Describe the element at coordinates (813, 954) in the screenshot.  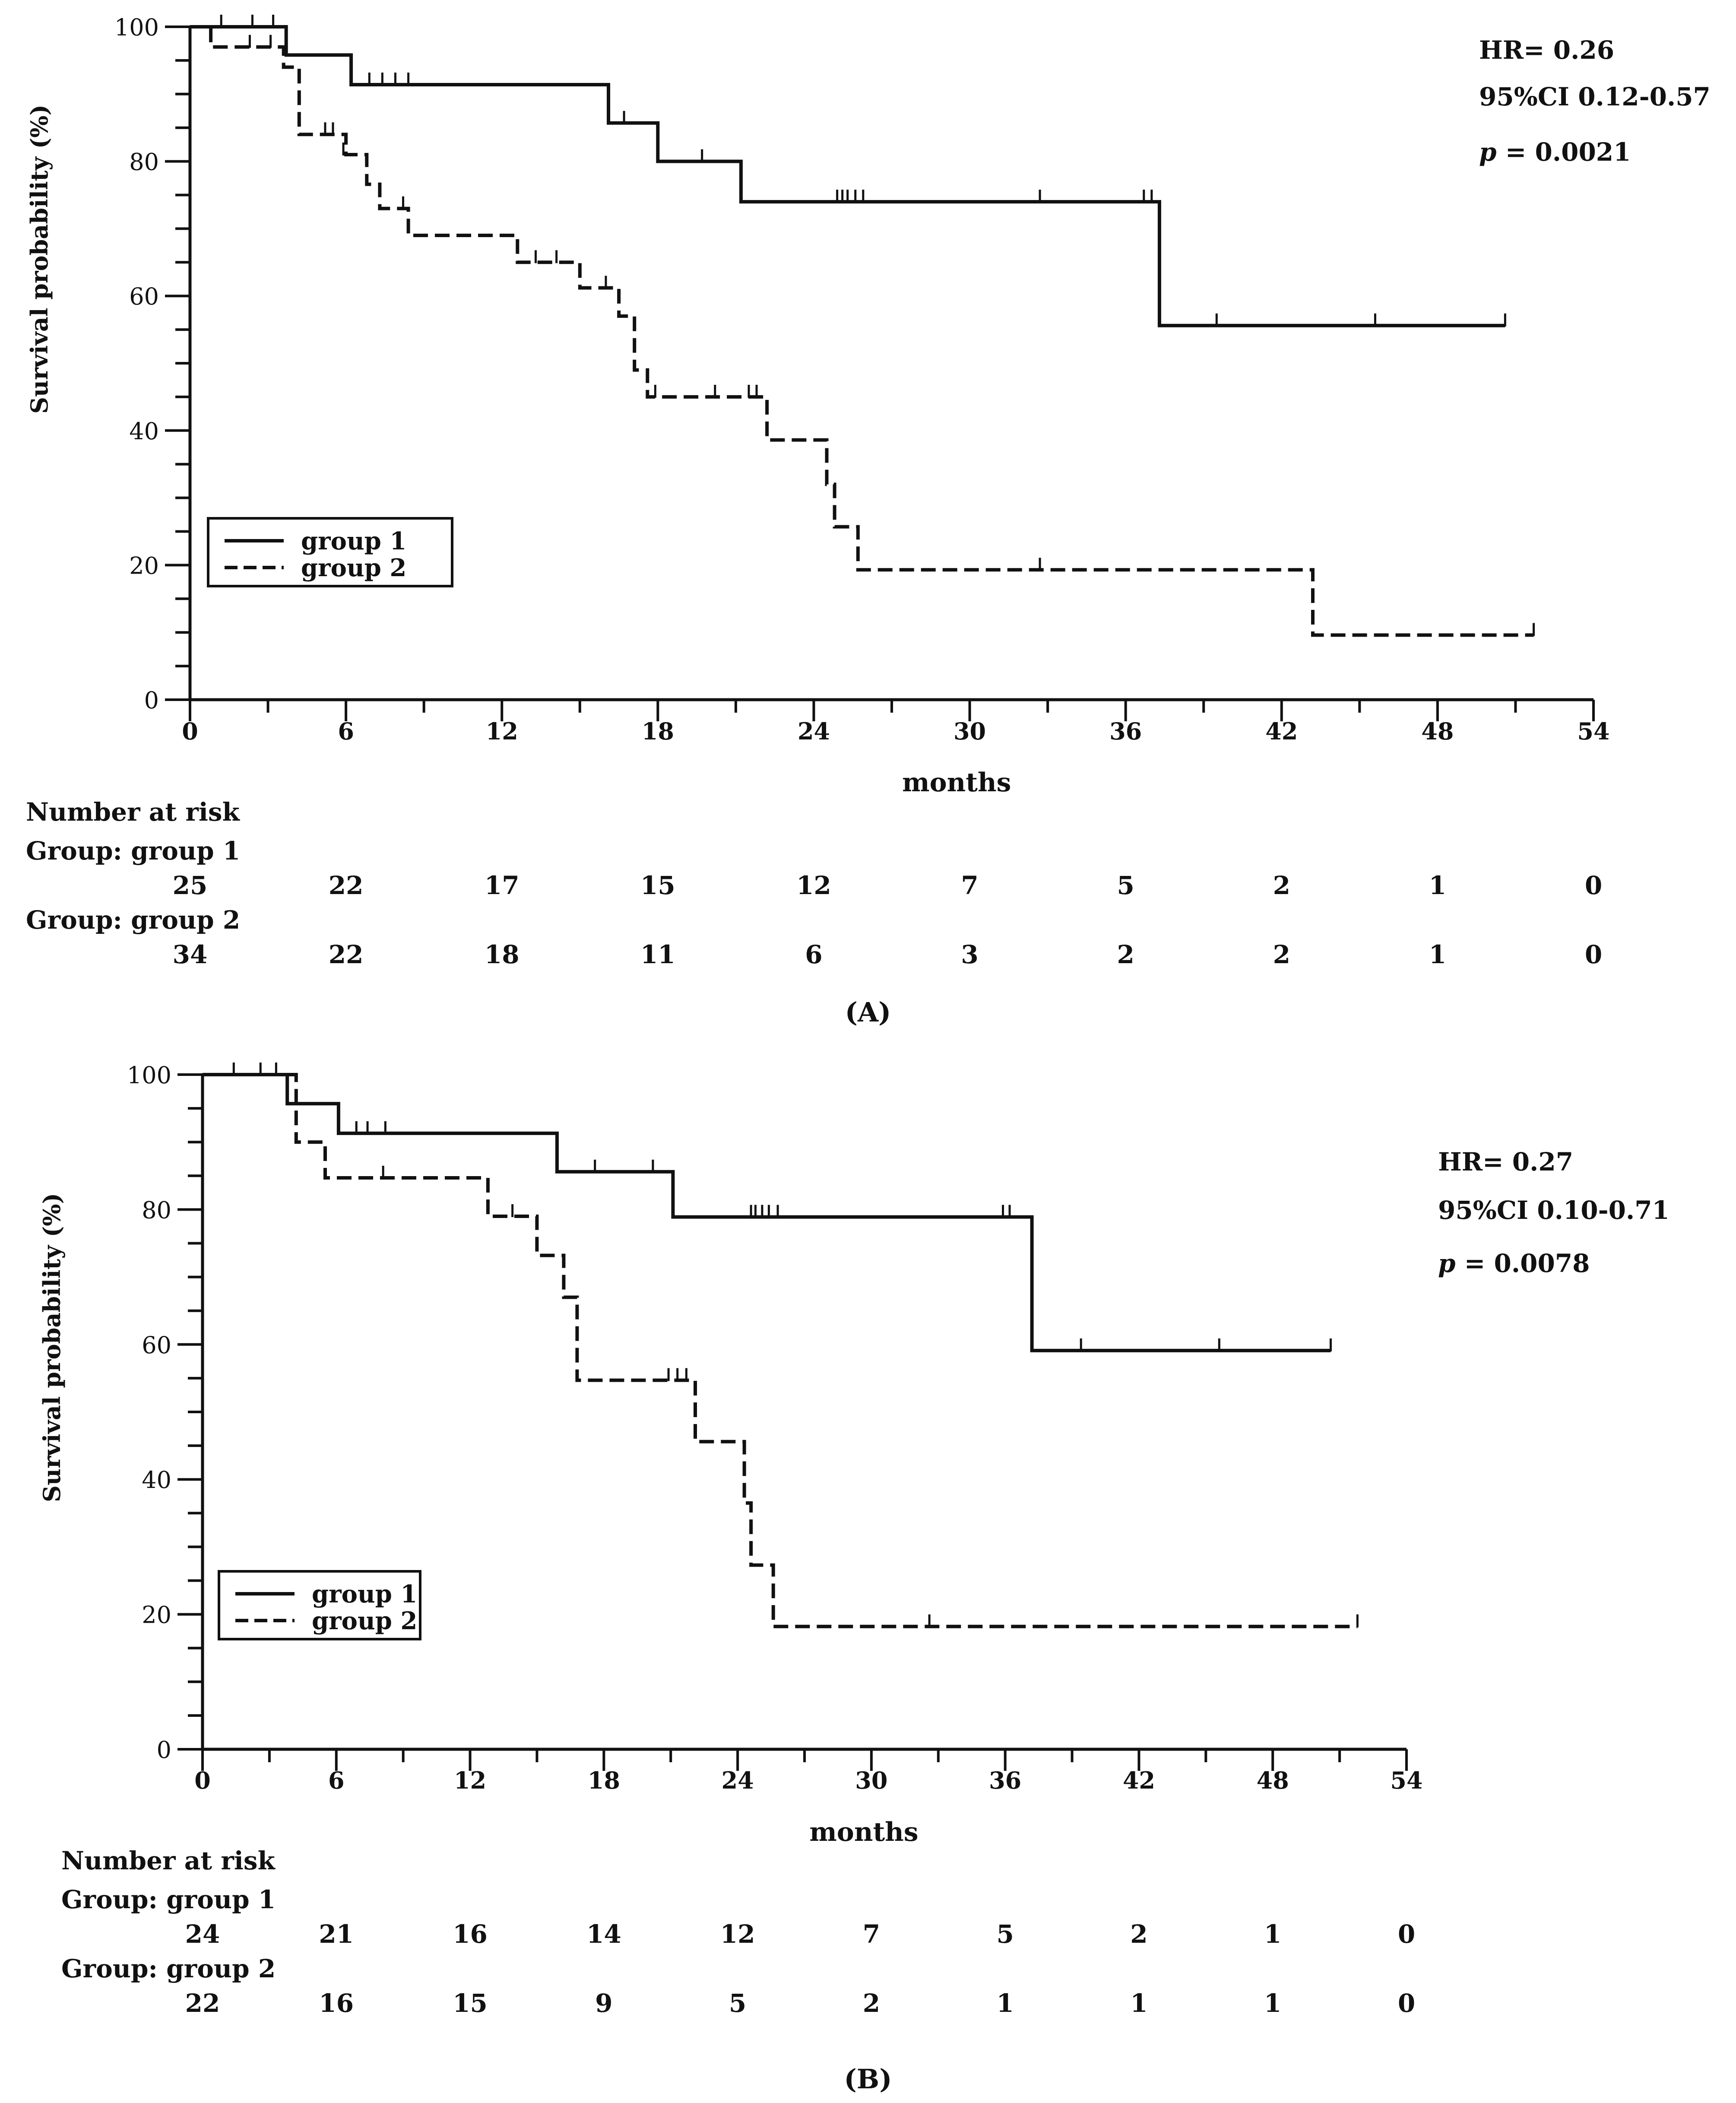
I see `risk-table-cell: 6` at that location.